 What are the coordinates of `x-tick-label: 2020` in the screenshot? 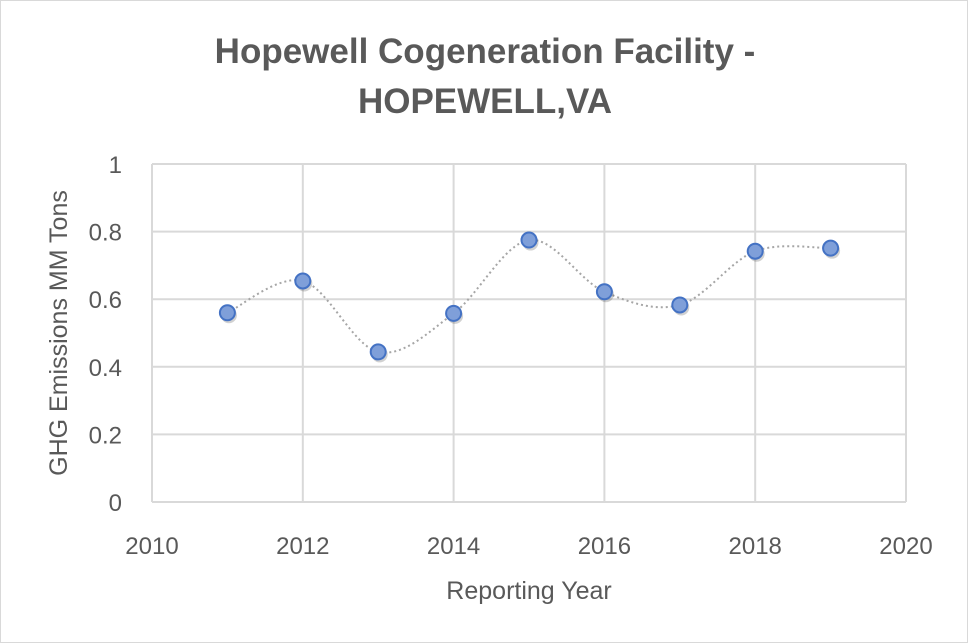 It's located at (905, 546).